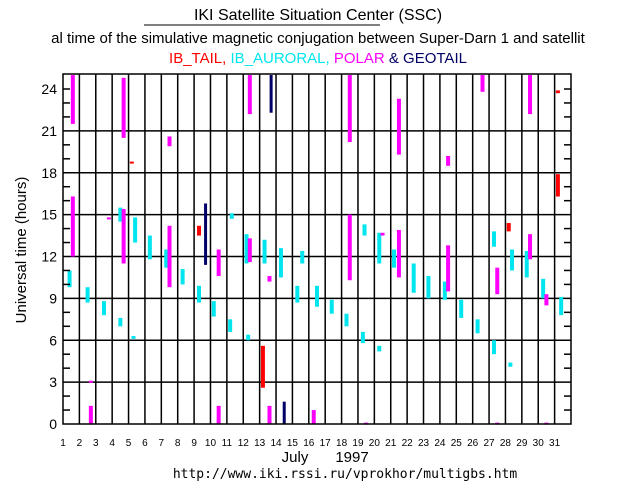 This screenshot has width=636, height=500. What do you see at coordinates (326, 443) in the screenshot?
I see `x-tick-label: 17` at bounding box center [326, 443].